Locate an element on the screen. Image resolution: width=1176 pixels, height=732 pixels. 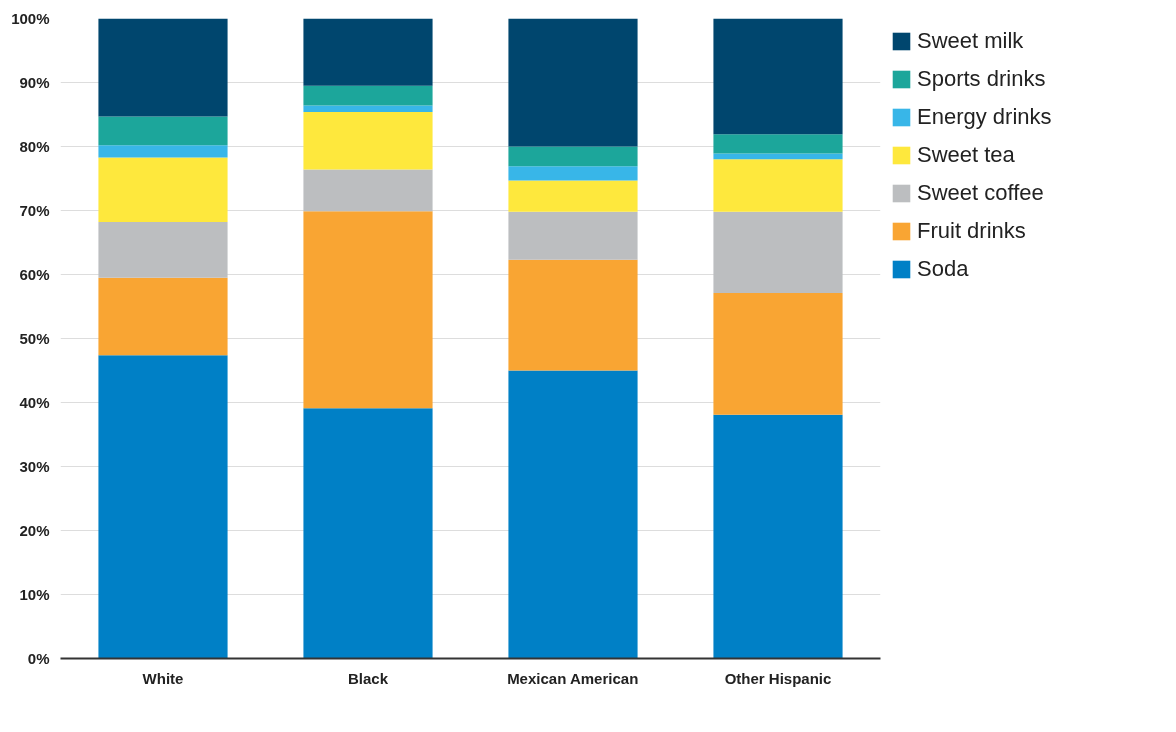
y-tick-label: 30% is located at coordinates (34, 466).